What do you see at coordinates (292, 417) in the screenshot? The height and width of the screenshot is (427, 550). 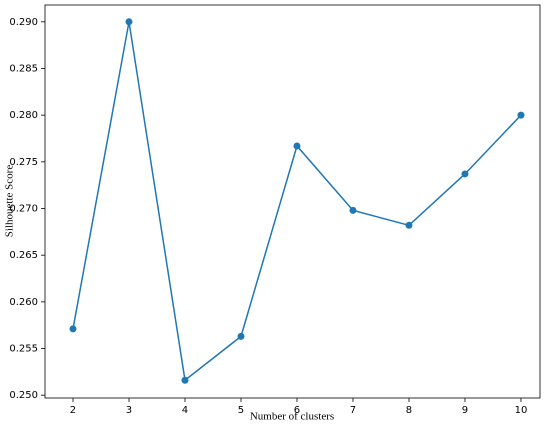 I see `x-axis-label: Number of clusters` at bounding box center [292, 417].